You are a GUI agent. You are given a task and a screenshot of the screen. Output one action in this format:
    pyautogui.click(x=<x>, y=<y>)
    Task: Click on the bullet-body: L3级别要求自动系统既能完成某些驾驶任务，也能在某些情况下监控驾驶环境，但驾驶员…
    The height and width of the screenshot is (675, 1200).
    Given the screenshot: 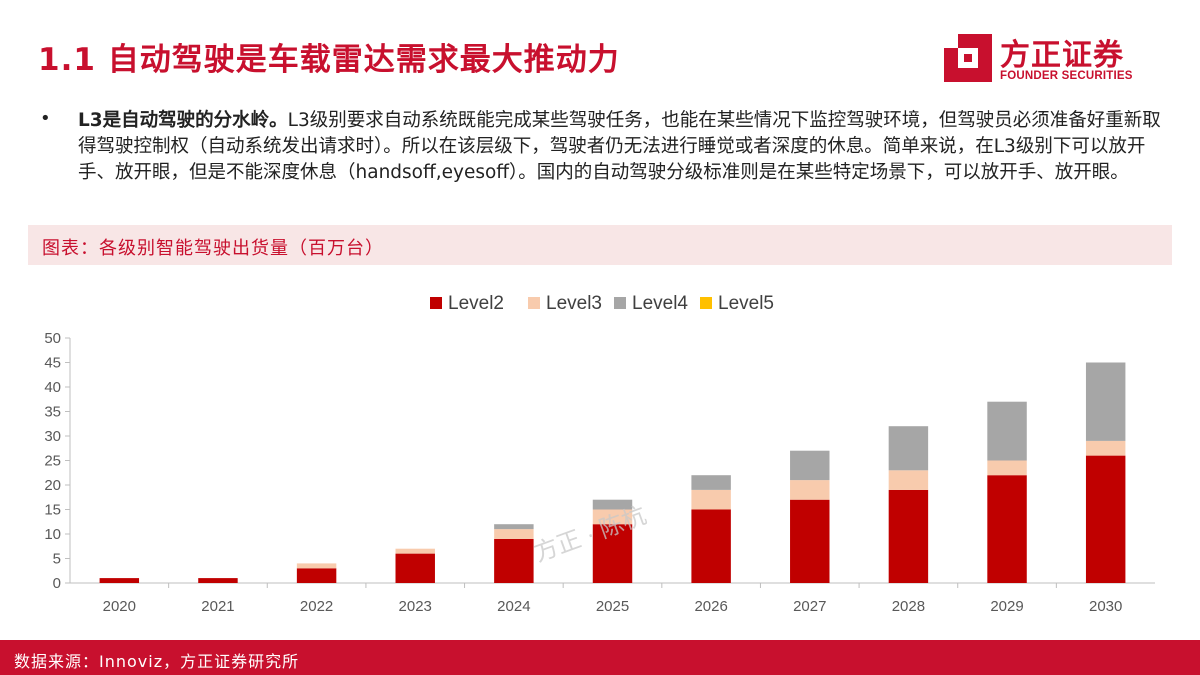 What is the action you would take?
    pyautogui.click(x=619, y=146)
    